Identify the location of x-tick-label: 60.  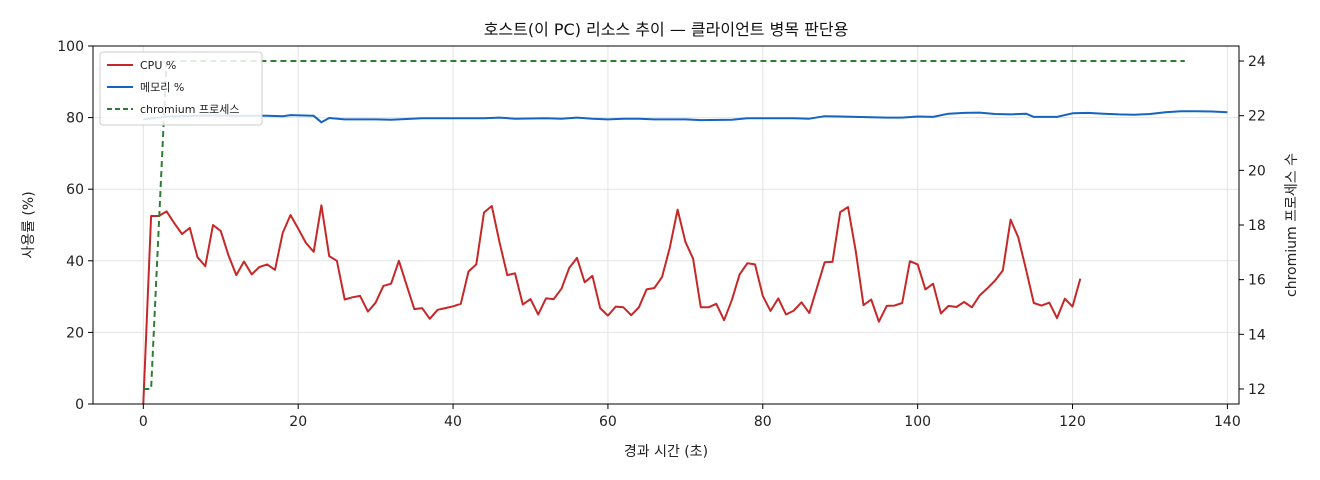
(608, 422).